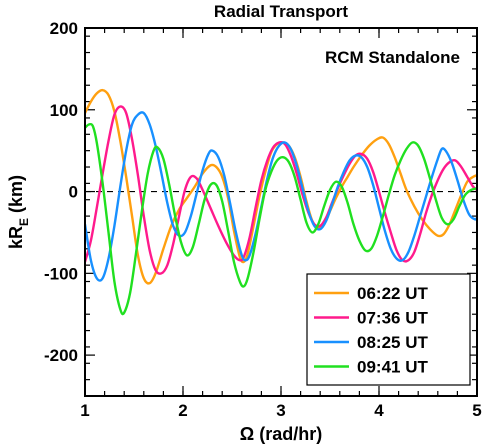  I want to click on x-tick-label: 3, so click(280, 410).